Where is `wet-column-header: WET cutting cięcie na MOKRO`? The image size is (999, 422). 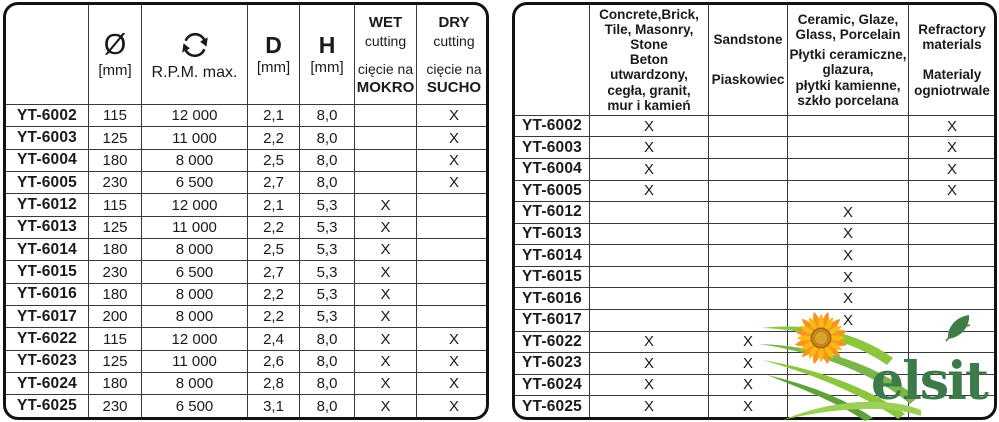 wet-column-header: WET cutting cięcie na MOKRO is located at coordinates (385, 55).